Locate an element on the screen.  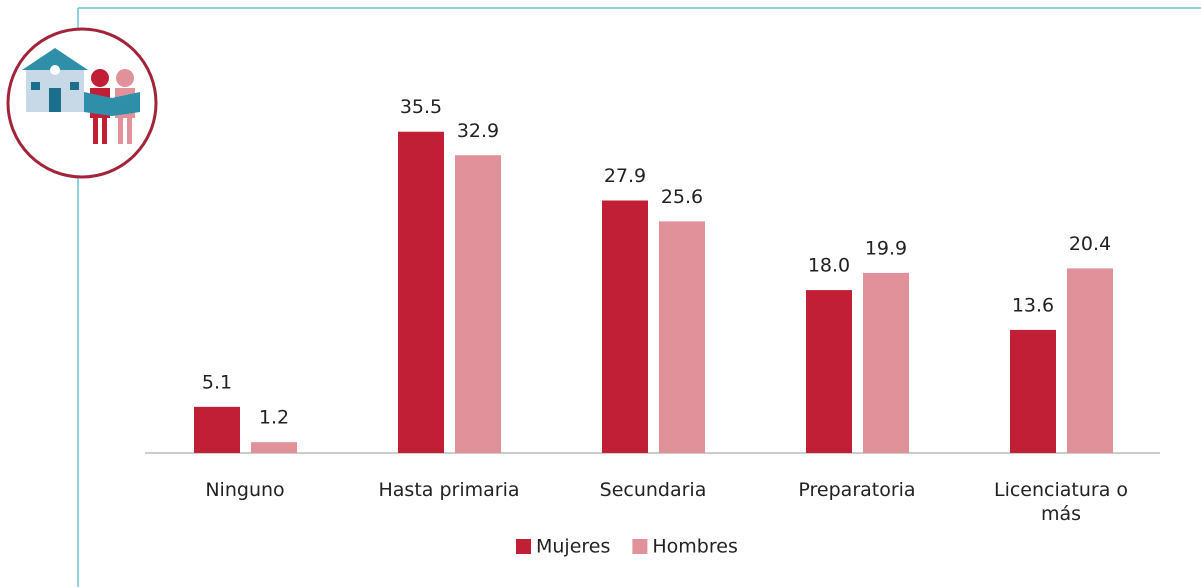
x-tick-label: Secundaria is located at coordinates (653, 490).